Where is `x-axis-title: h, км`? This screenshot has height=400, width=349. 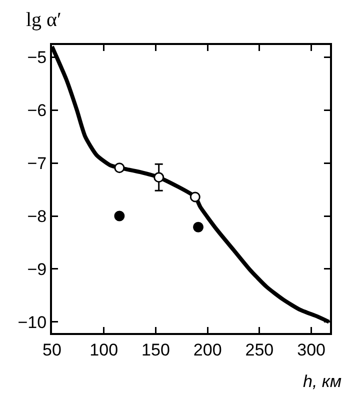
x-axis-title: h, км is located at coordinates (322, 381).